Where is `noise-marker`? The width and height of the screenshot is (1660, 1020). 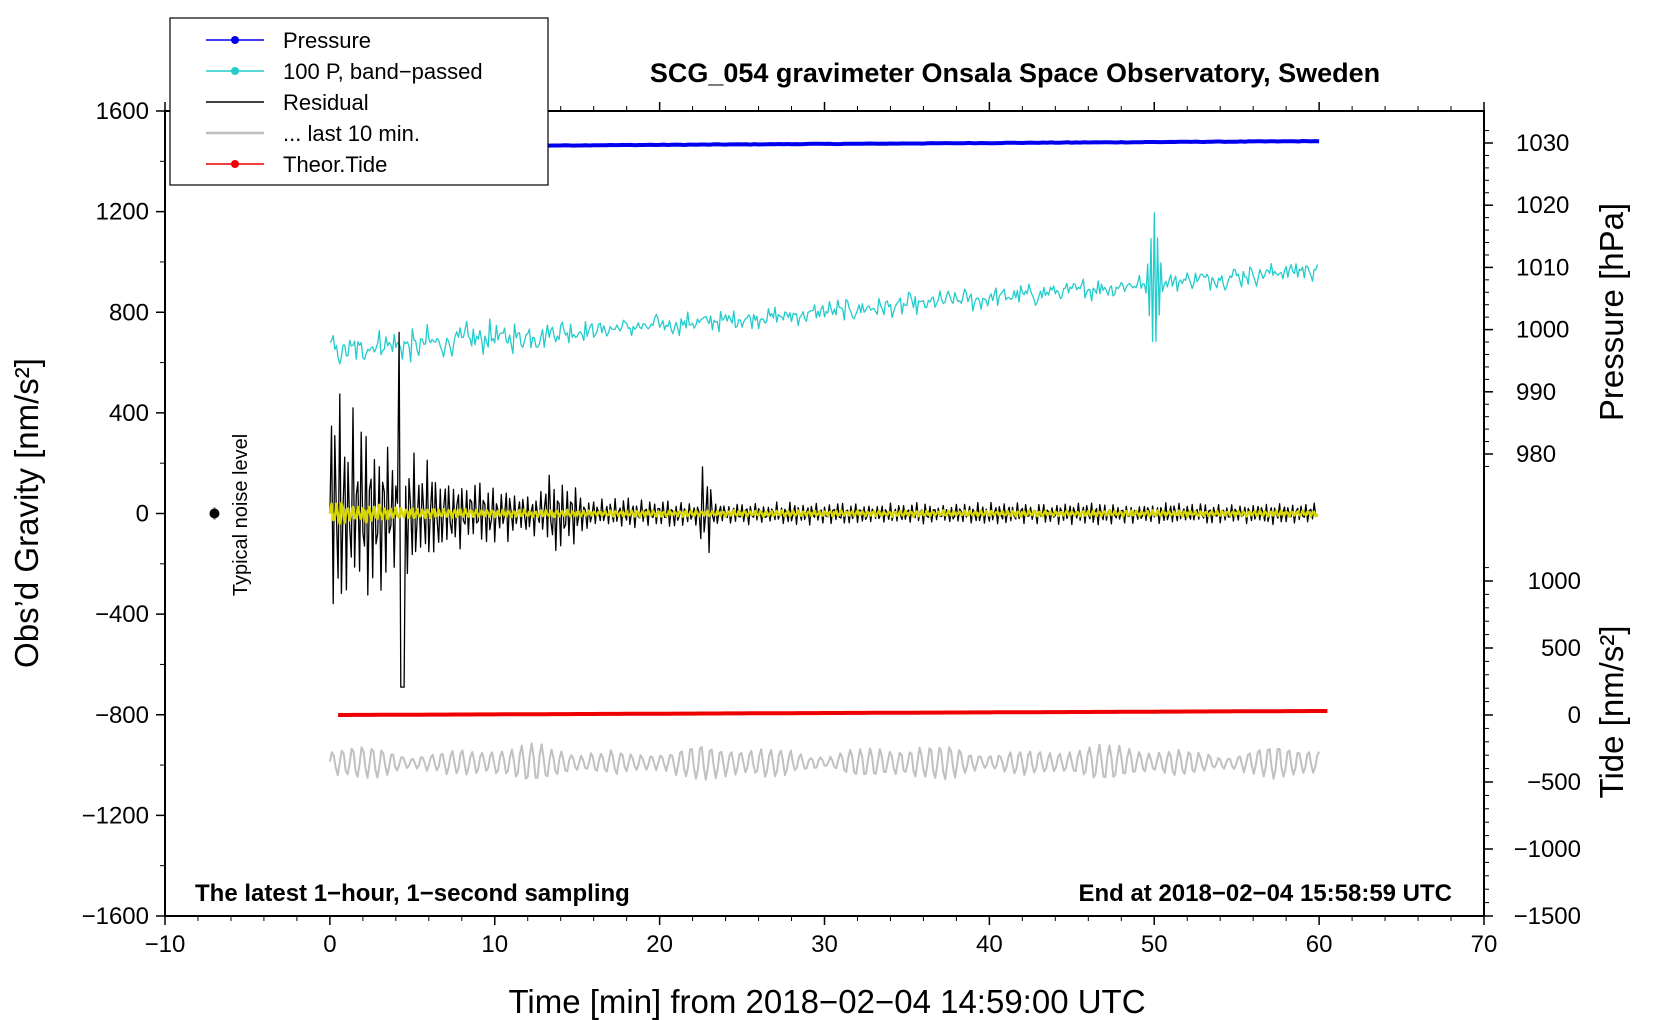 noise-marker is located at coordinates (214, 513).